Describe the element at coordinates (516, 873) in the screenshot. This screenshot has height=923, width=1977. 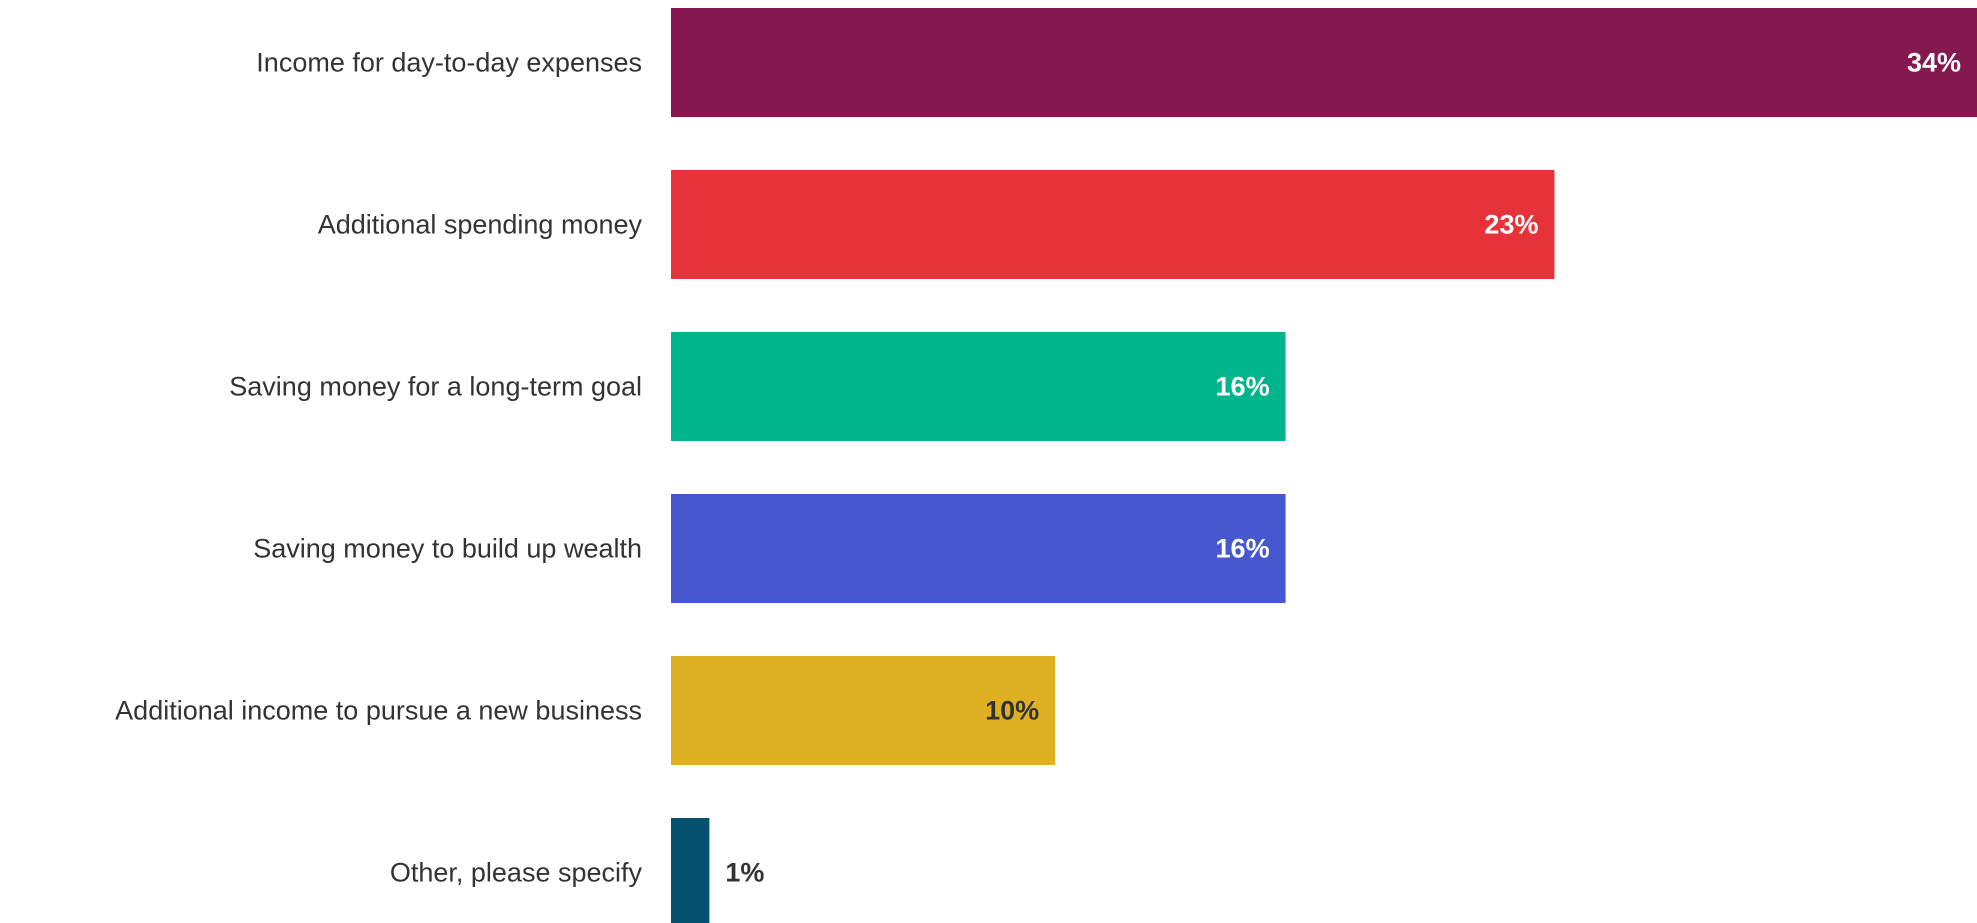
I see `category-label: Other, please specify` at that location.